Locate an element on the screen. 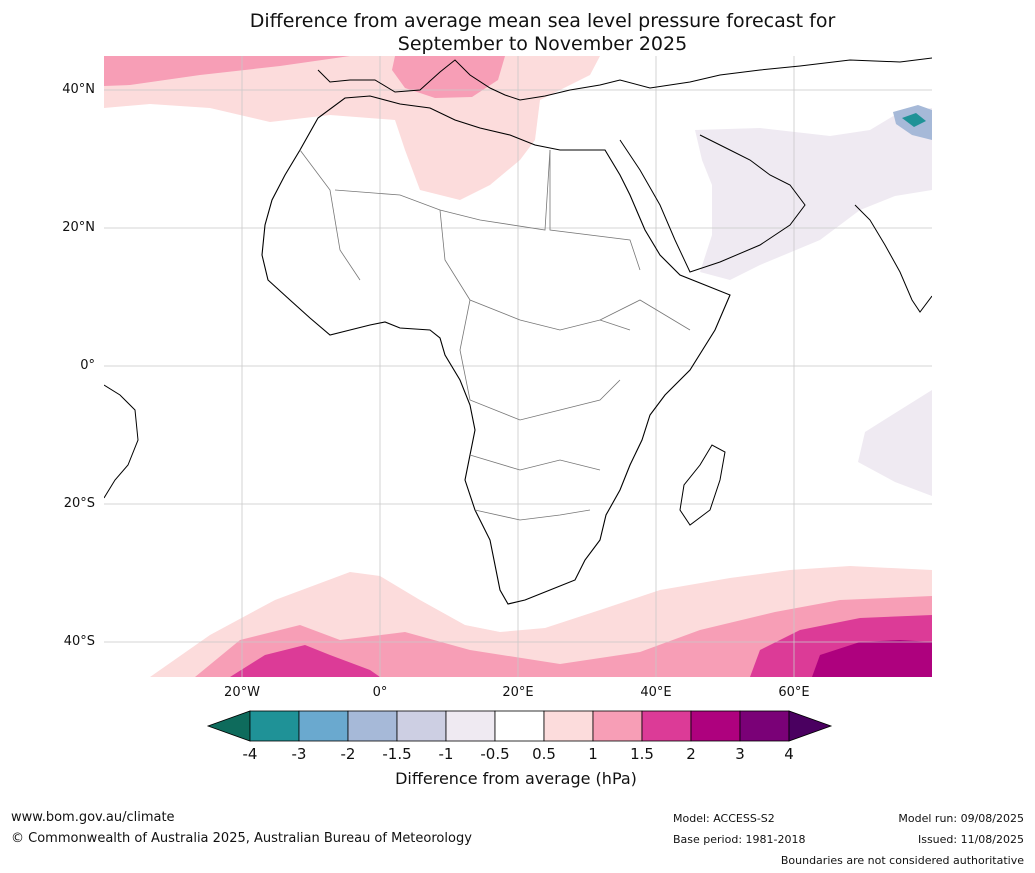  lon-label-60e: 60°E is located at coordinates (794, 692).